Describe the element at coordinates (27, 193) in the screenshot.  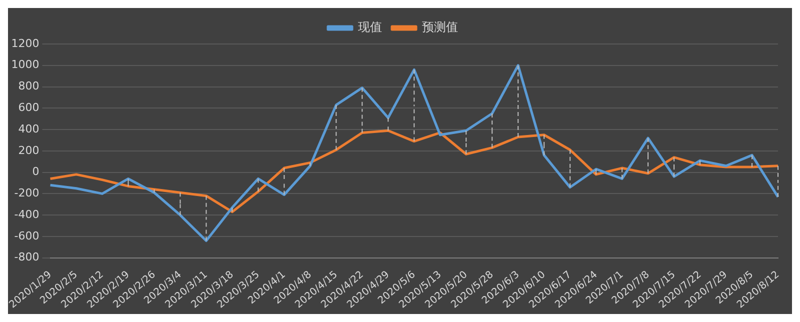
I see `y-tick-label: -200` at that location.